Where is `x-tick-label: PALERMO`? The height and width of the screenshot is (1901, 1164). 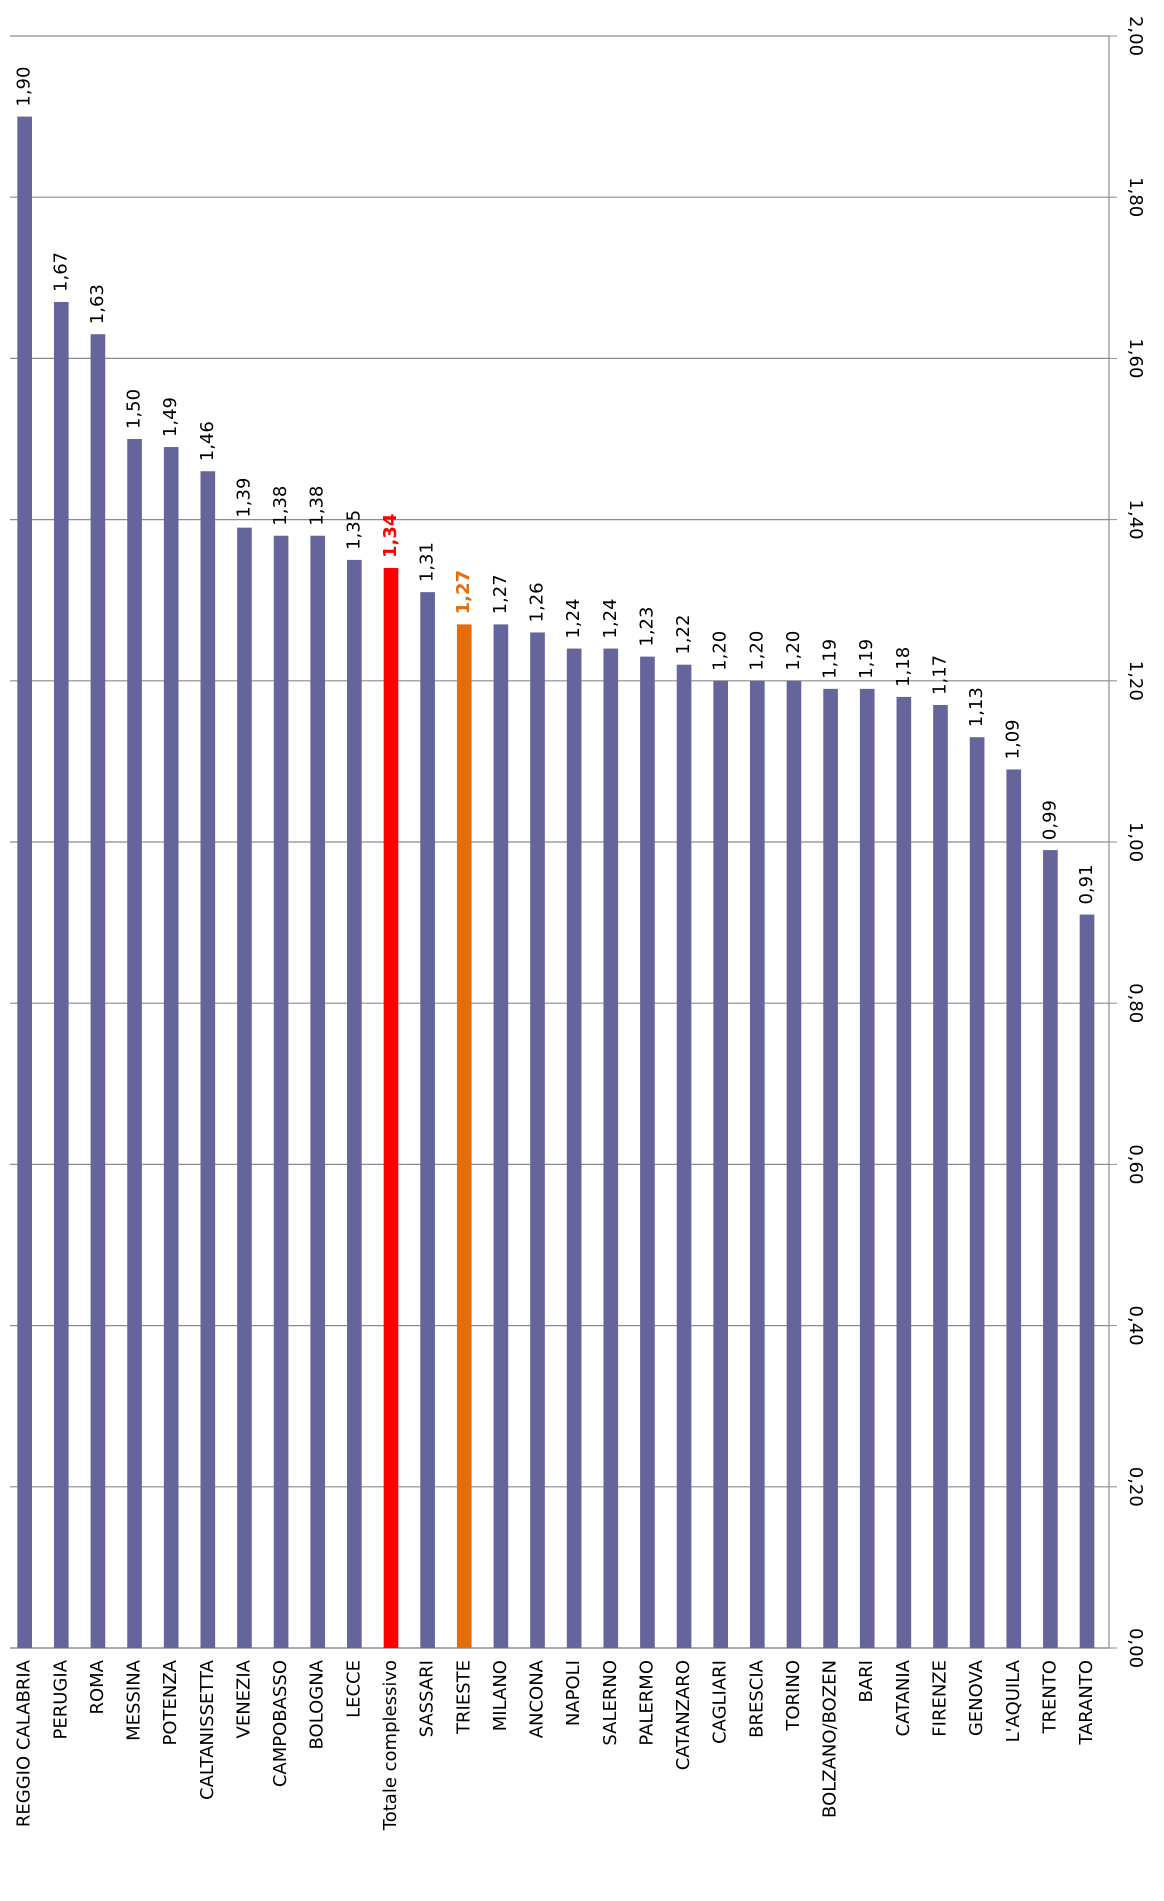 x-tick-label: PALERMO is located at coordinates (646, 1703).